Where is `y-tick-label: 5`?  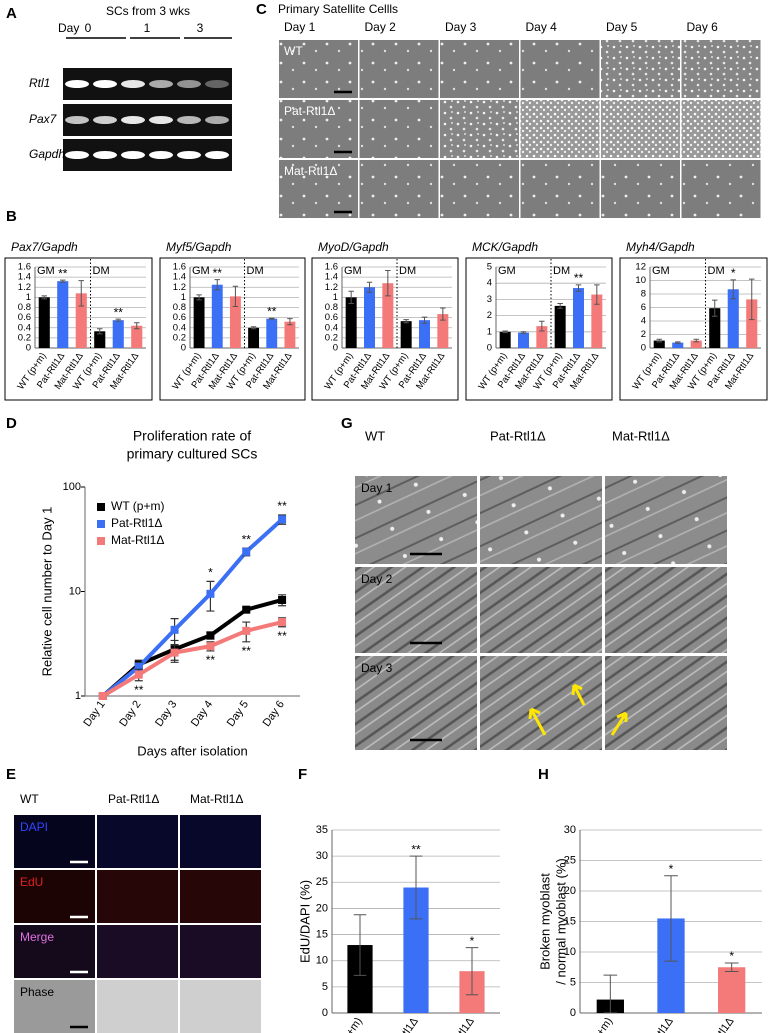 y-tick-label: 5 is located at coordinates (325, 987).